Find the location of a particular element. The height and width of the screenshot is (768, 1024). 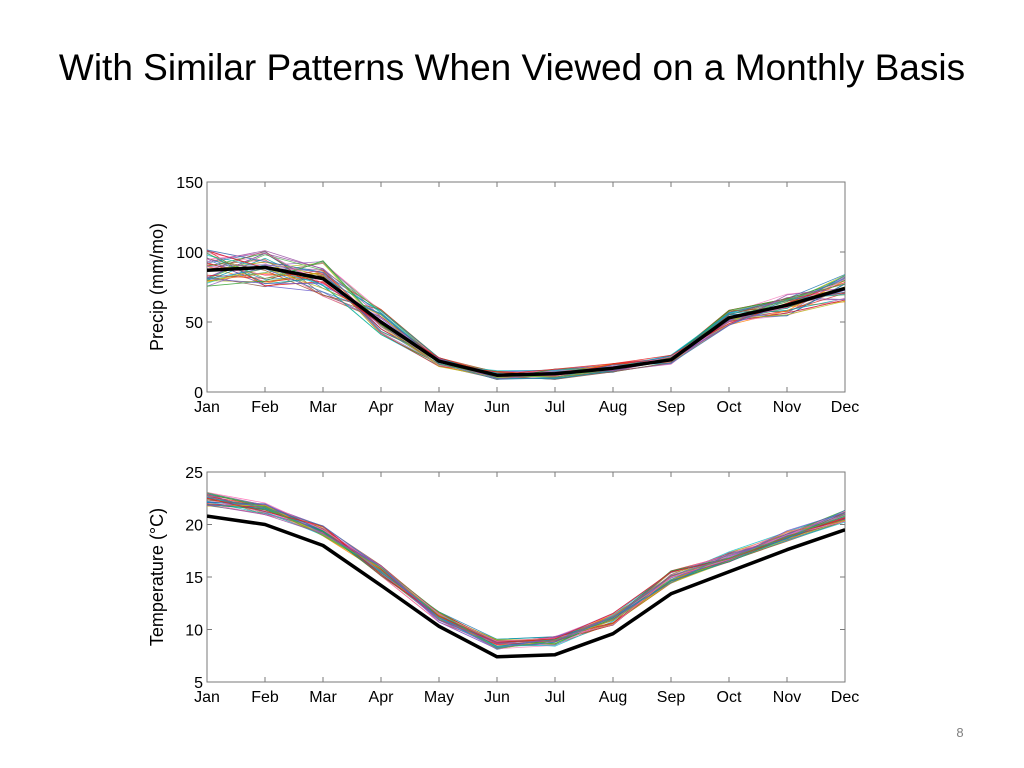

temp-reference-line is located at coordinates (526, 586).